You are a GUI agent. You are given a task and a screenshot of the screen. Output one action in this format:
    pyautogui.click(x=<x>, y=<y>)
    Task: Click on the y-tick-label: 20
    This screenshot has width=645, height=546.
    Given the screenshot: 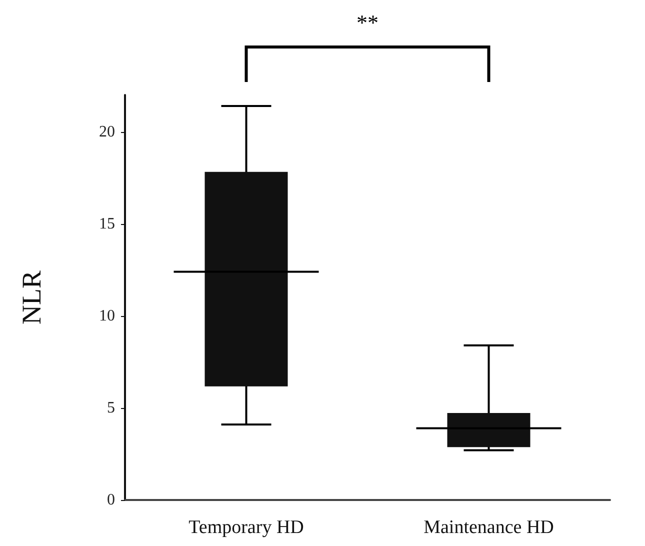 What is the action you would take?
    pyautogui.click(x=107, y=131)
    